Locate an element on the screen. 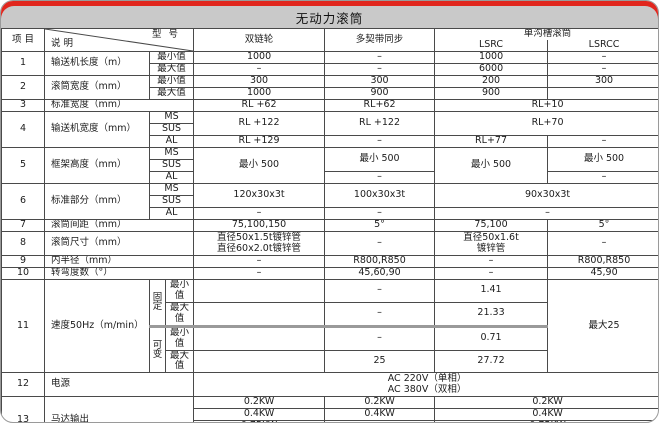 The image size is (659, 423). value-cell: 0.75KW is located at coordinates (546, 421).